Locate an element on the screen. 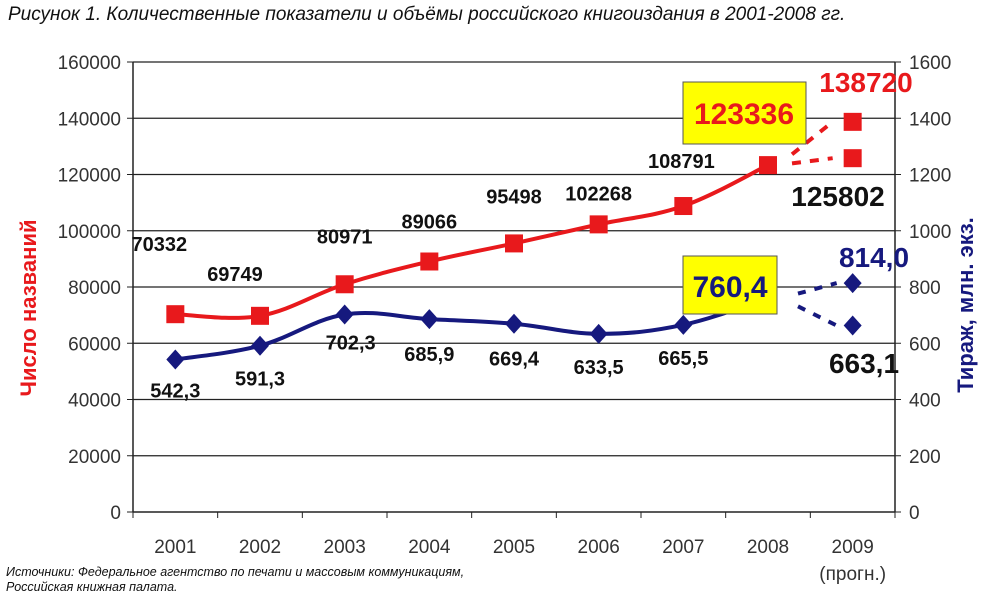 Image resolution: width=1000 pixels, height=600 pixels. right-tick-label: 1400 is located at coordinates (930, 119).